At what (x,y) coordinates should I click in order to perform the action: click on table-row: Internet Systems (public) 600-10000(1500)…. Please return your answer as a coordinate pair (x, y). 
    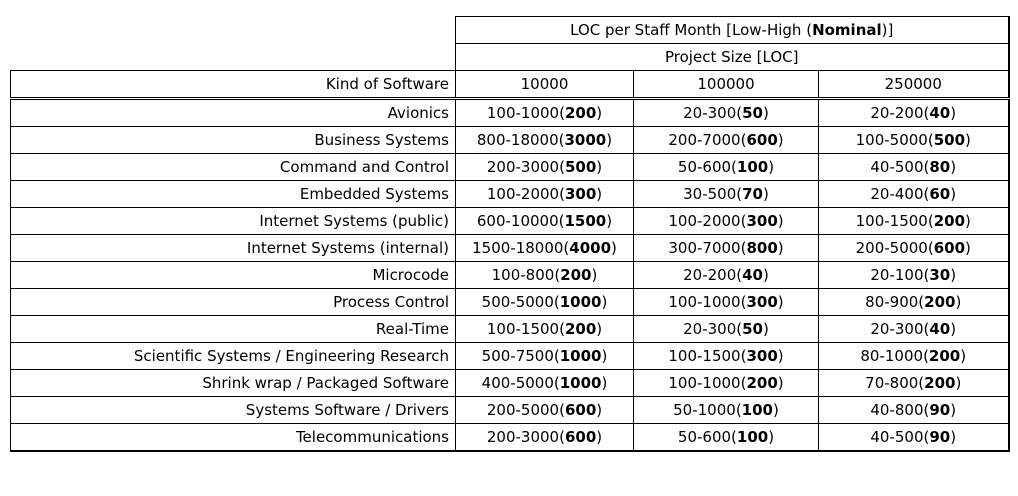
    Looking at the image, I should click on (510, 221).